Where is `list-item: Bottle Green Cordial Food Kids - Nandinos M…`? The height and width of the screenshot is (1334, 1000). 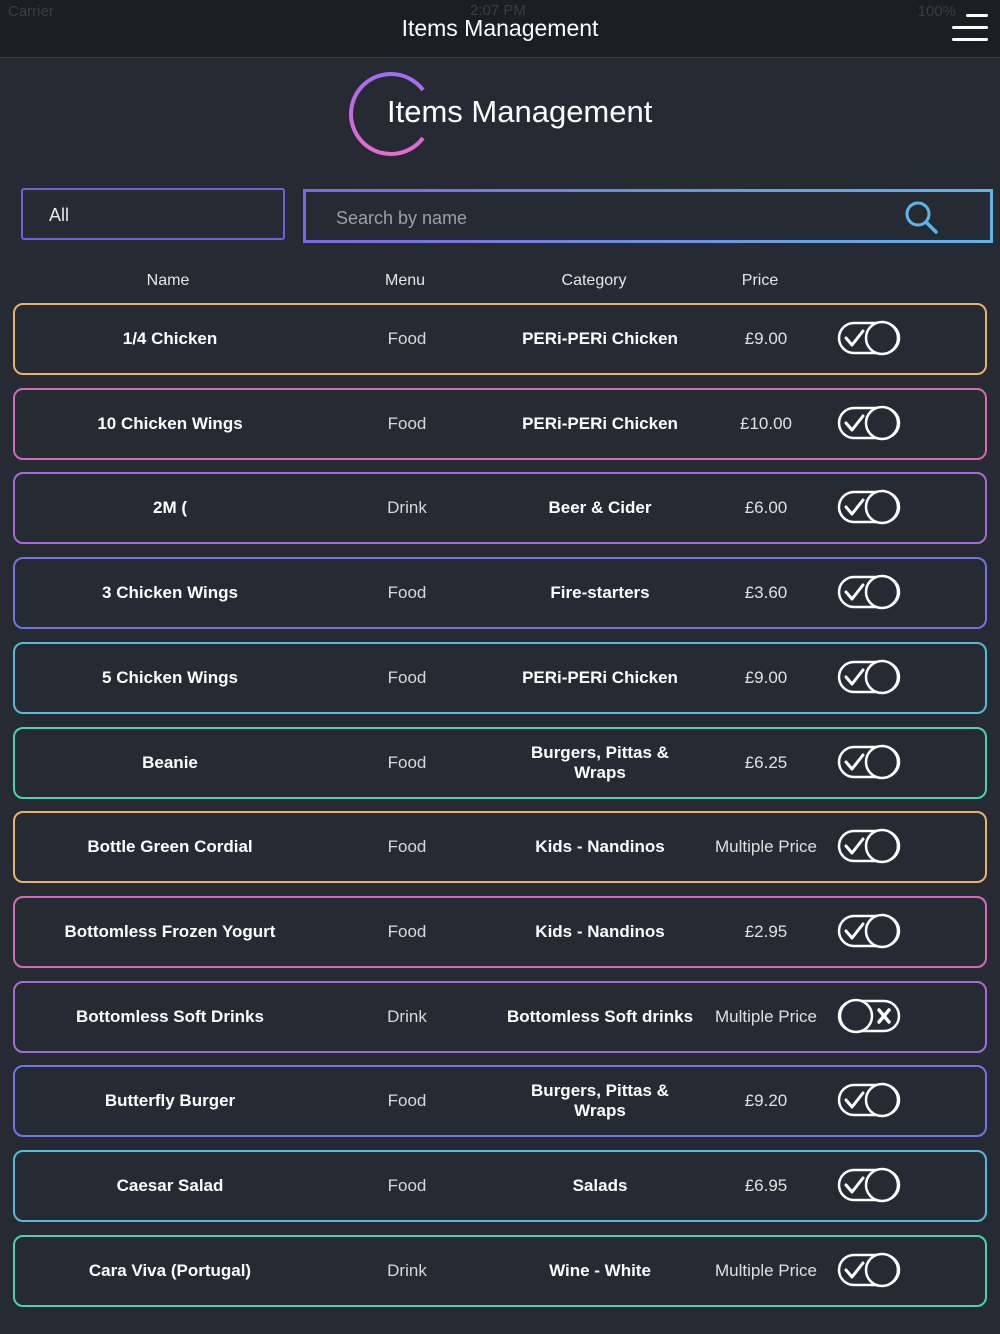 list-item: Bottle Green Cordial Food Kids - Nandinos M… is located at coordinates (500, 847).